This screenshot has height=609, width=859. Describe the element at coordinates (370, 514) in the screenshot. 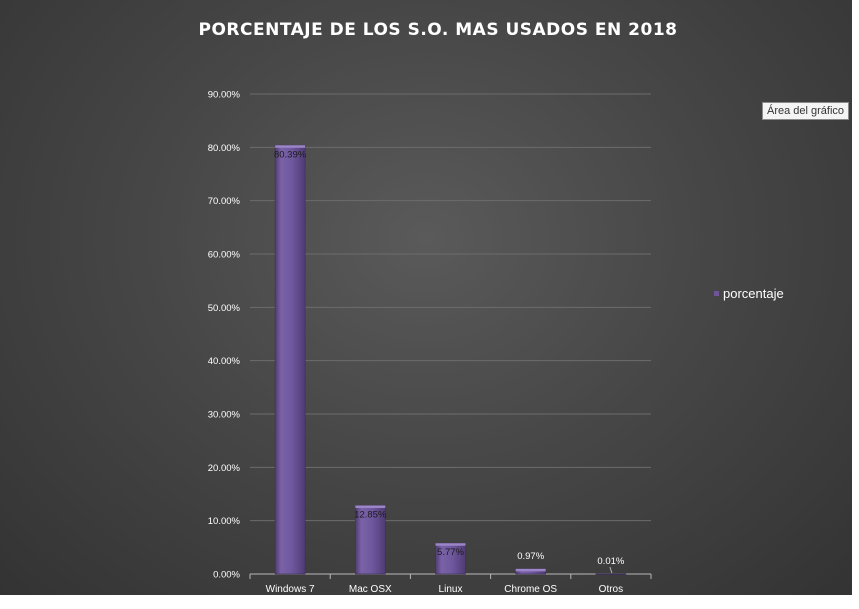

I see `data-label: 12.85%` at that location.